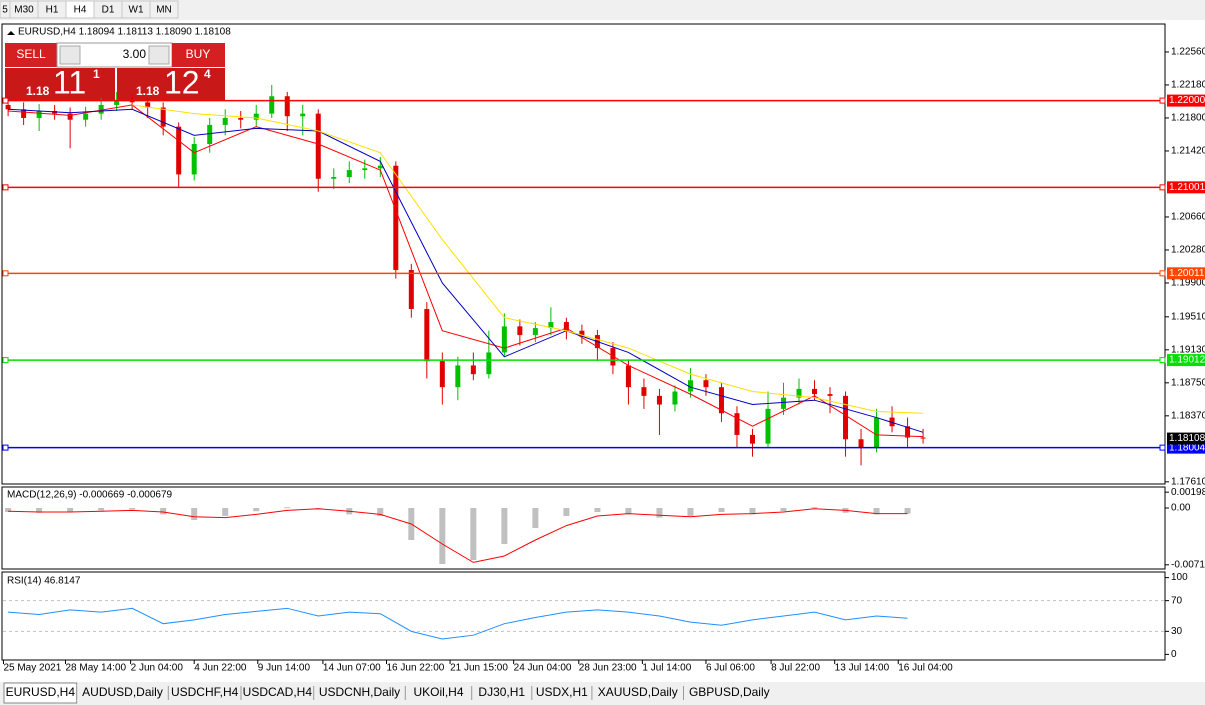  Describe the element at coordinates (136, 10) in the screenshot. I see `timeframe-label: W1` at that location.